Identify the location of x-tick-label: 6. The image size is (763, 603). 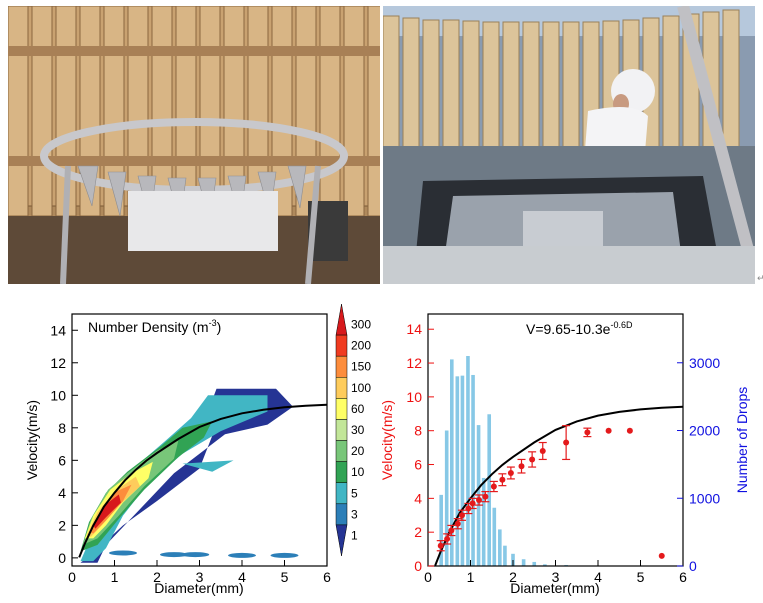
(327, 577).